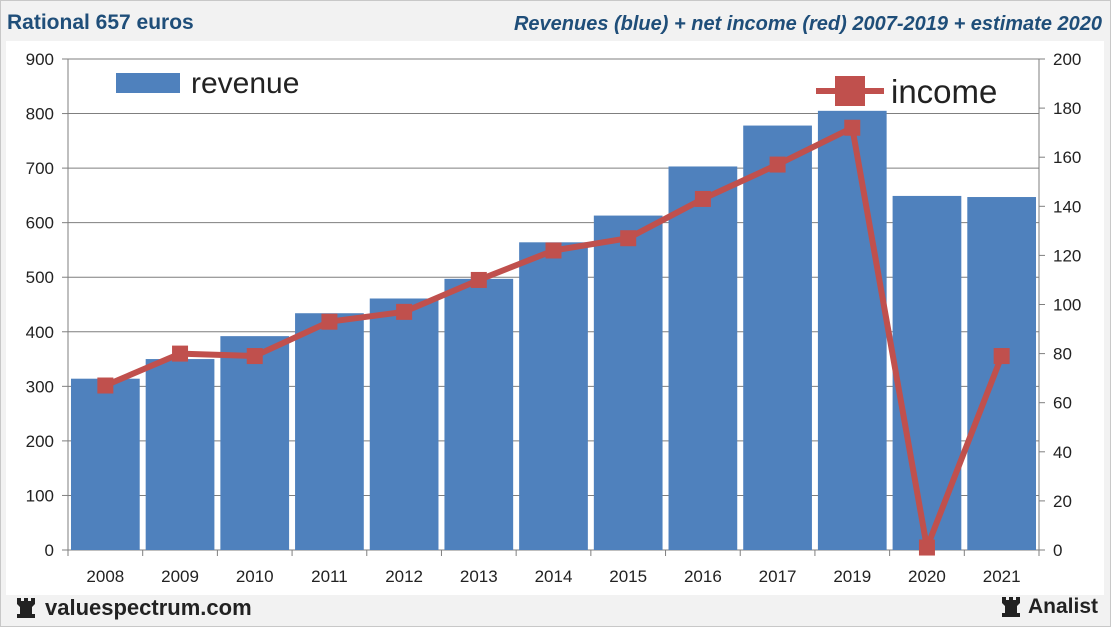 Image resolution: width=1111 pixels, height=627 pixels. I want to click on y-right-tick-label: 140, so click(1067, 206).